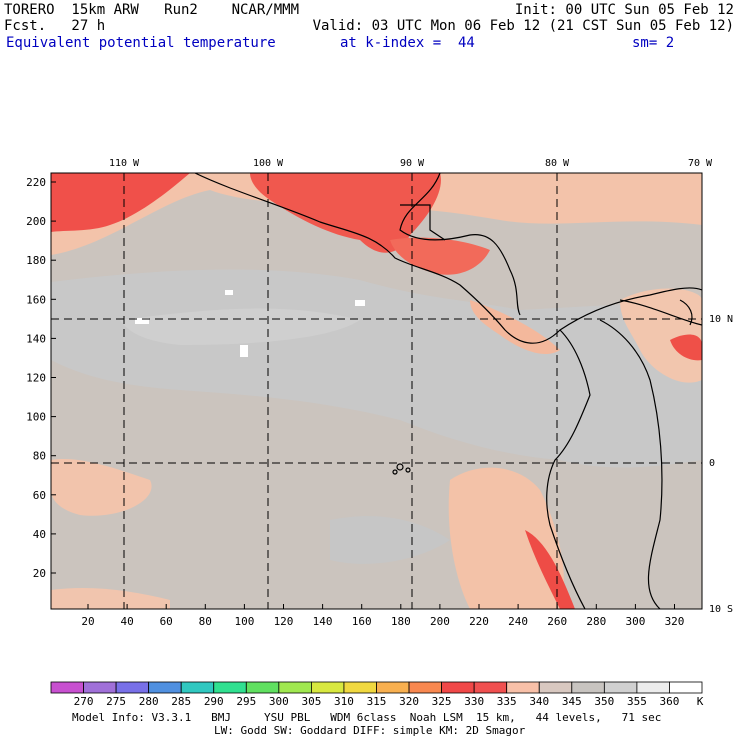 This screenshot has width=740, height=740. Describe the element at coordinates (36, 299) in the screenshot. I see `y-tick-label: 160` at that location.